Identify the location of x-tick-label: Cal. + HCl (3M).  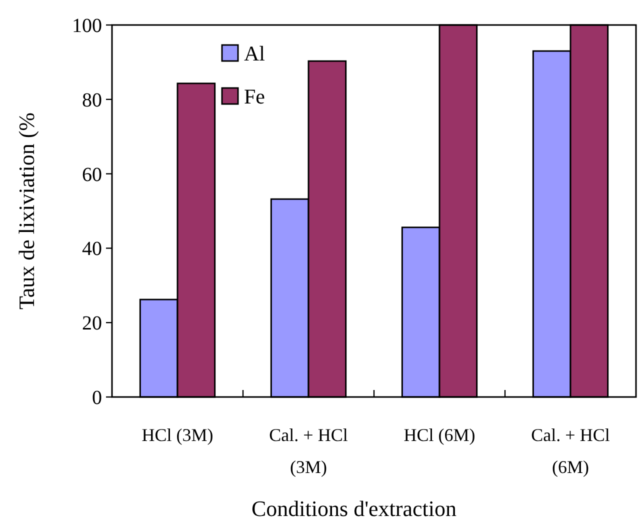
(308, 451).